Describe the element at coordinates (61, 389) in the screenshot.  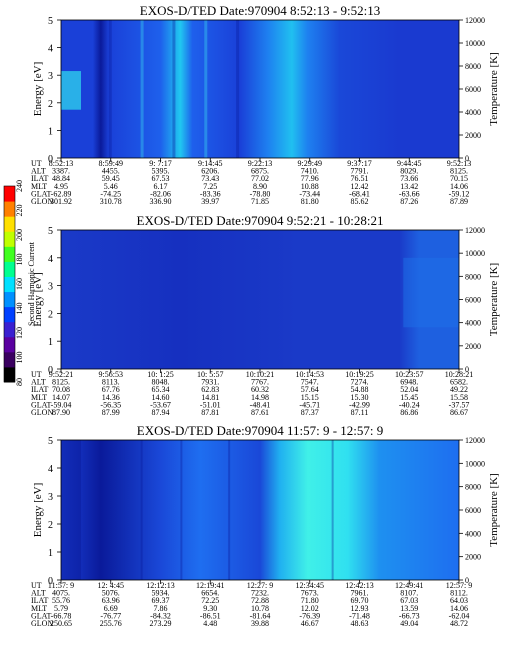
I see `ephemeris-value: 70.08` at that location.